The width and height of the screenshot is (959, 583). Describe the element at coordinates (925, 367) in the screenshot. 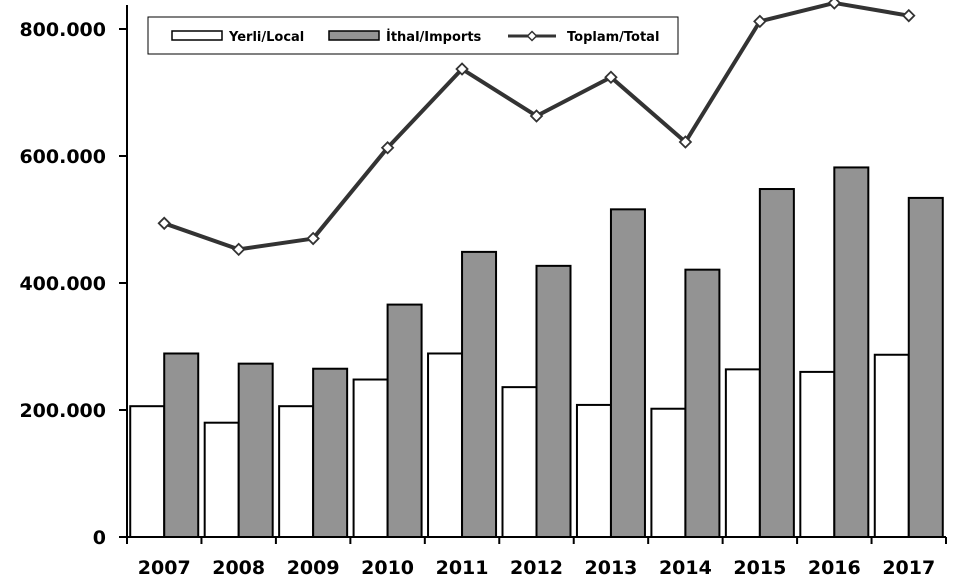

I see `bar-imports-2017` at that location.